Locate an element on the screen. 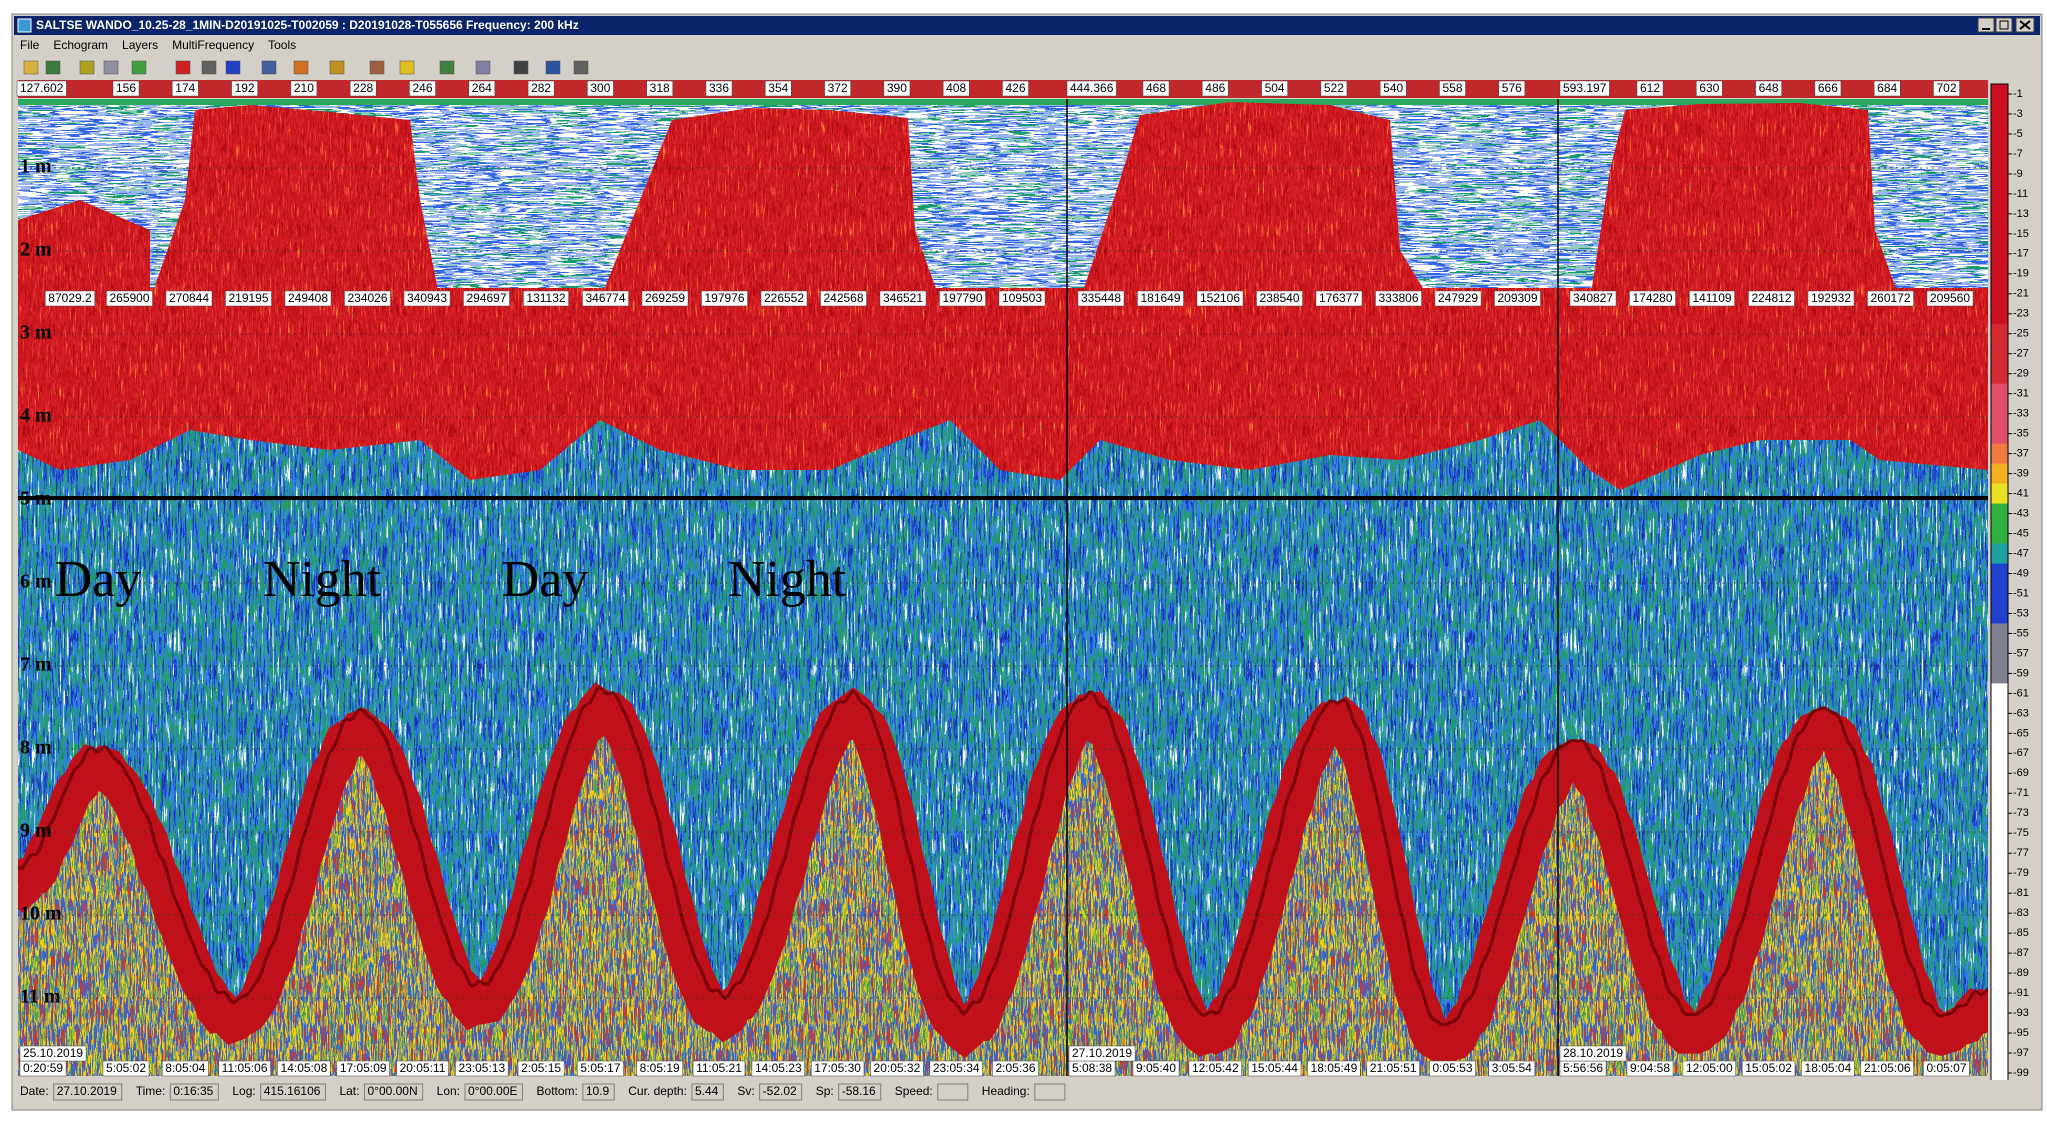 This screenshot has width=2047, height=1128. menu-item: Layers is located at coordinates (140, 45).